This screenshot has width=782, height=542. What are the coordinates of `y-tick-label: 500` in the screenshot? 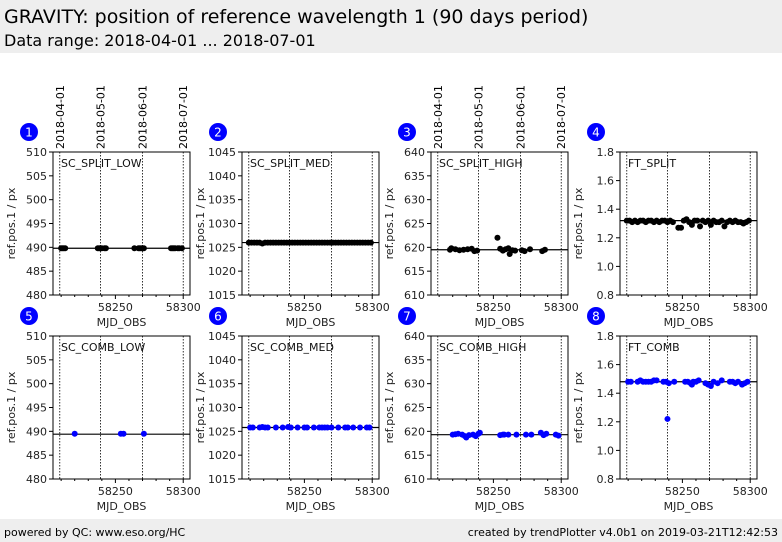 It's located at (36, 384).